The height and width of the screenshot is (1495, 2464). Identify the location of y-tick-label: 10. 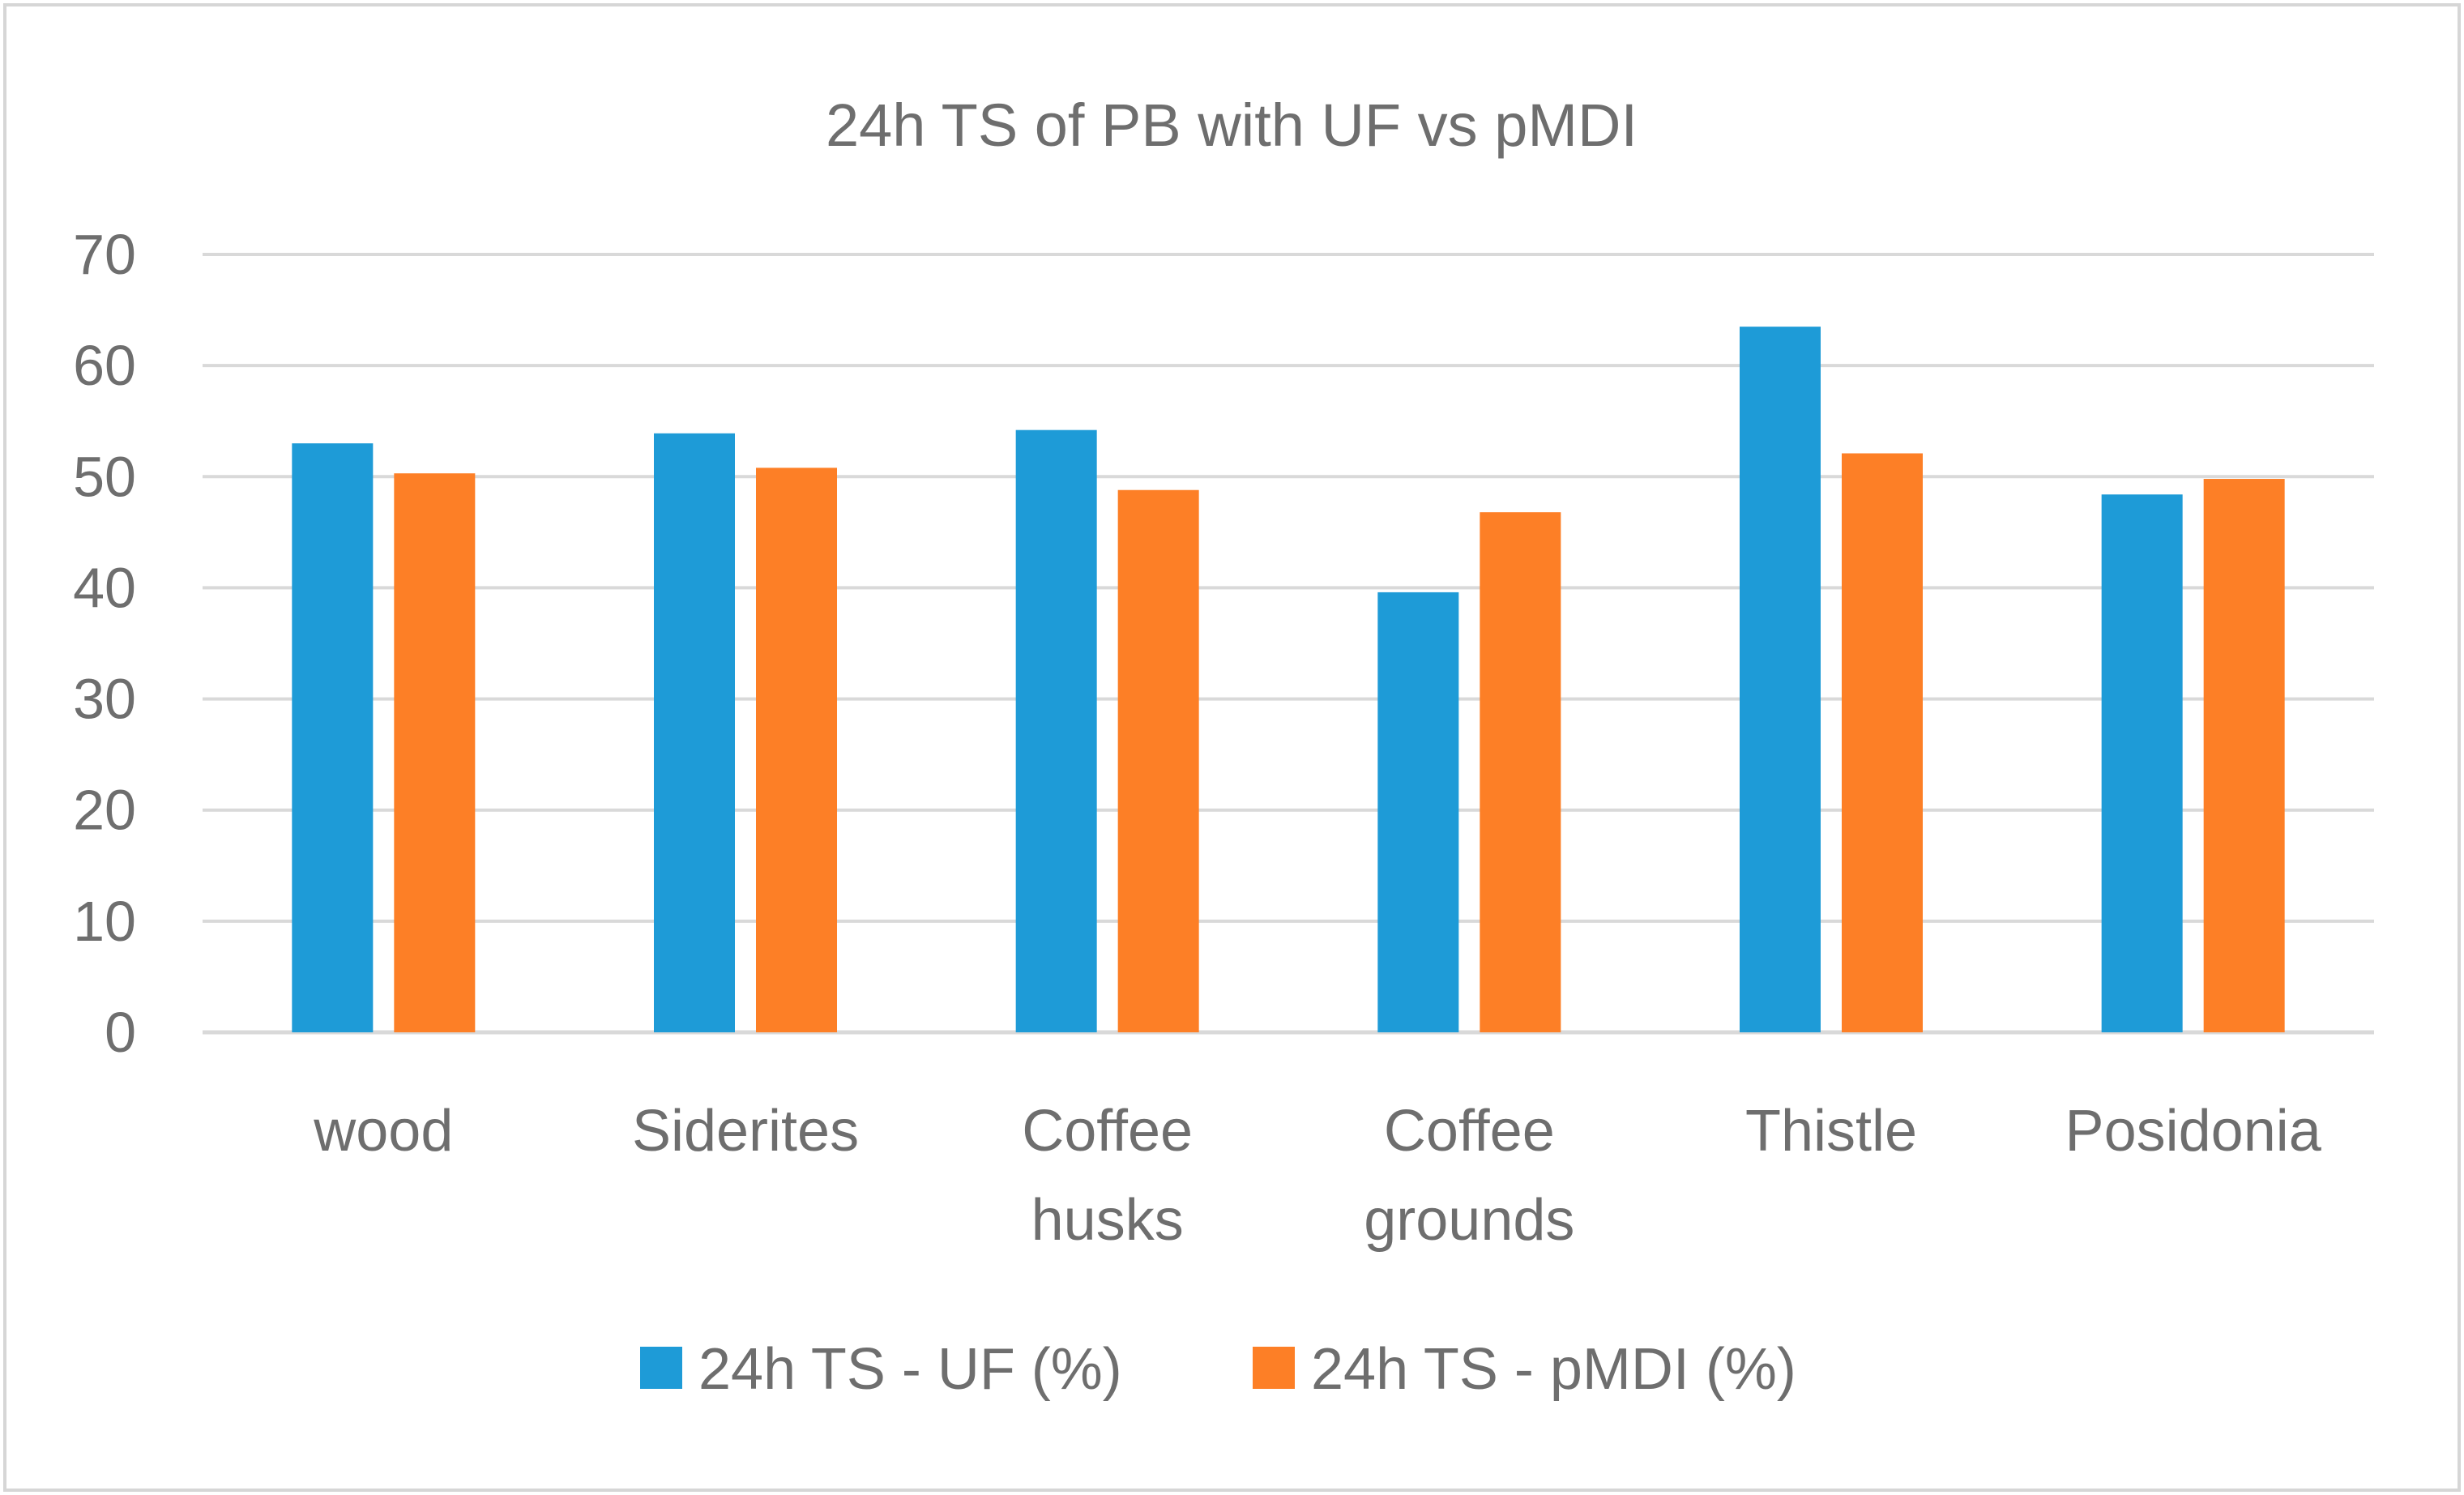
(104, 921).